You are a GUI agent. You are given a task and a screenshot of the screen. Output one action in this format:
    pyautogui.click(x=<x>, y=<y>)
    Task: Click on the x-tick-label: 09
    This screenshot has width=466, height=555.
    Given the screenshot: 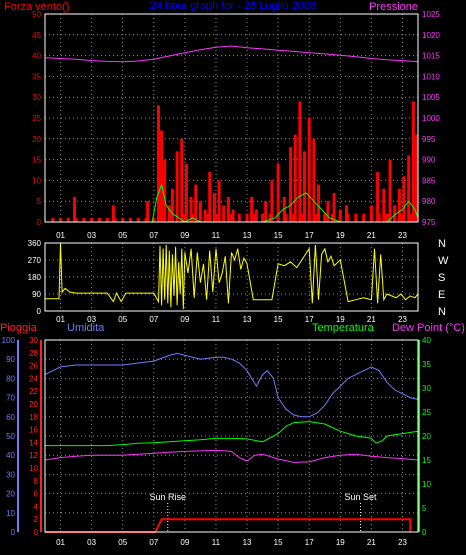 What is the action you would take?
    pyautogui.click(x=184, y=319)
    